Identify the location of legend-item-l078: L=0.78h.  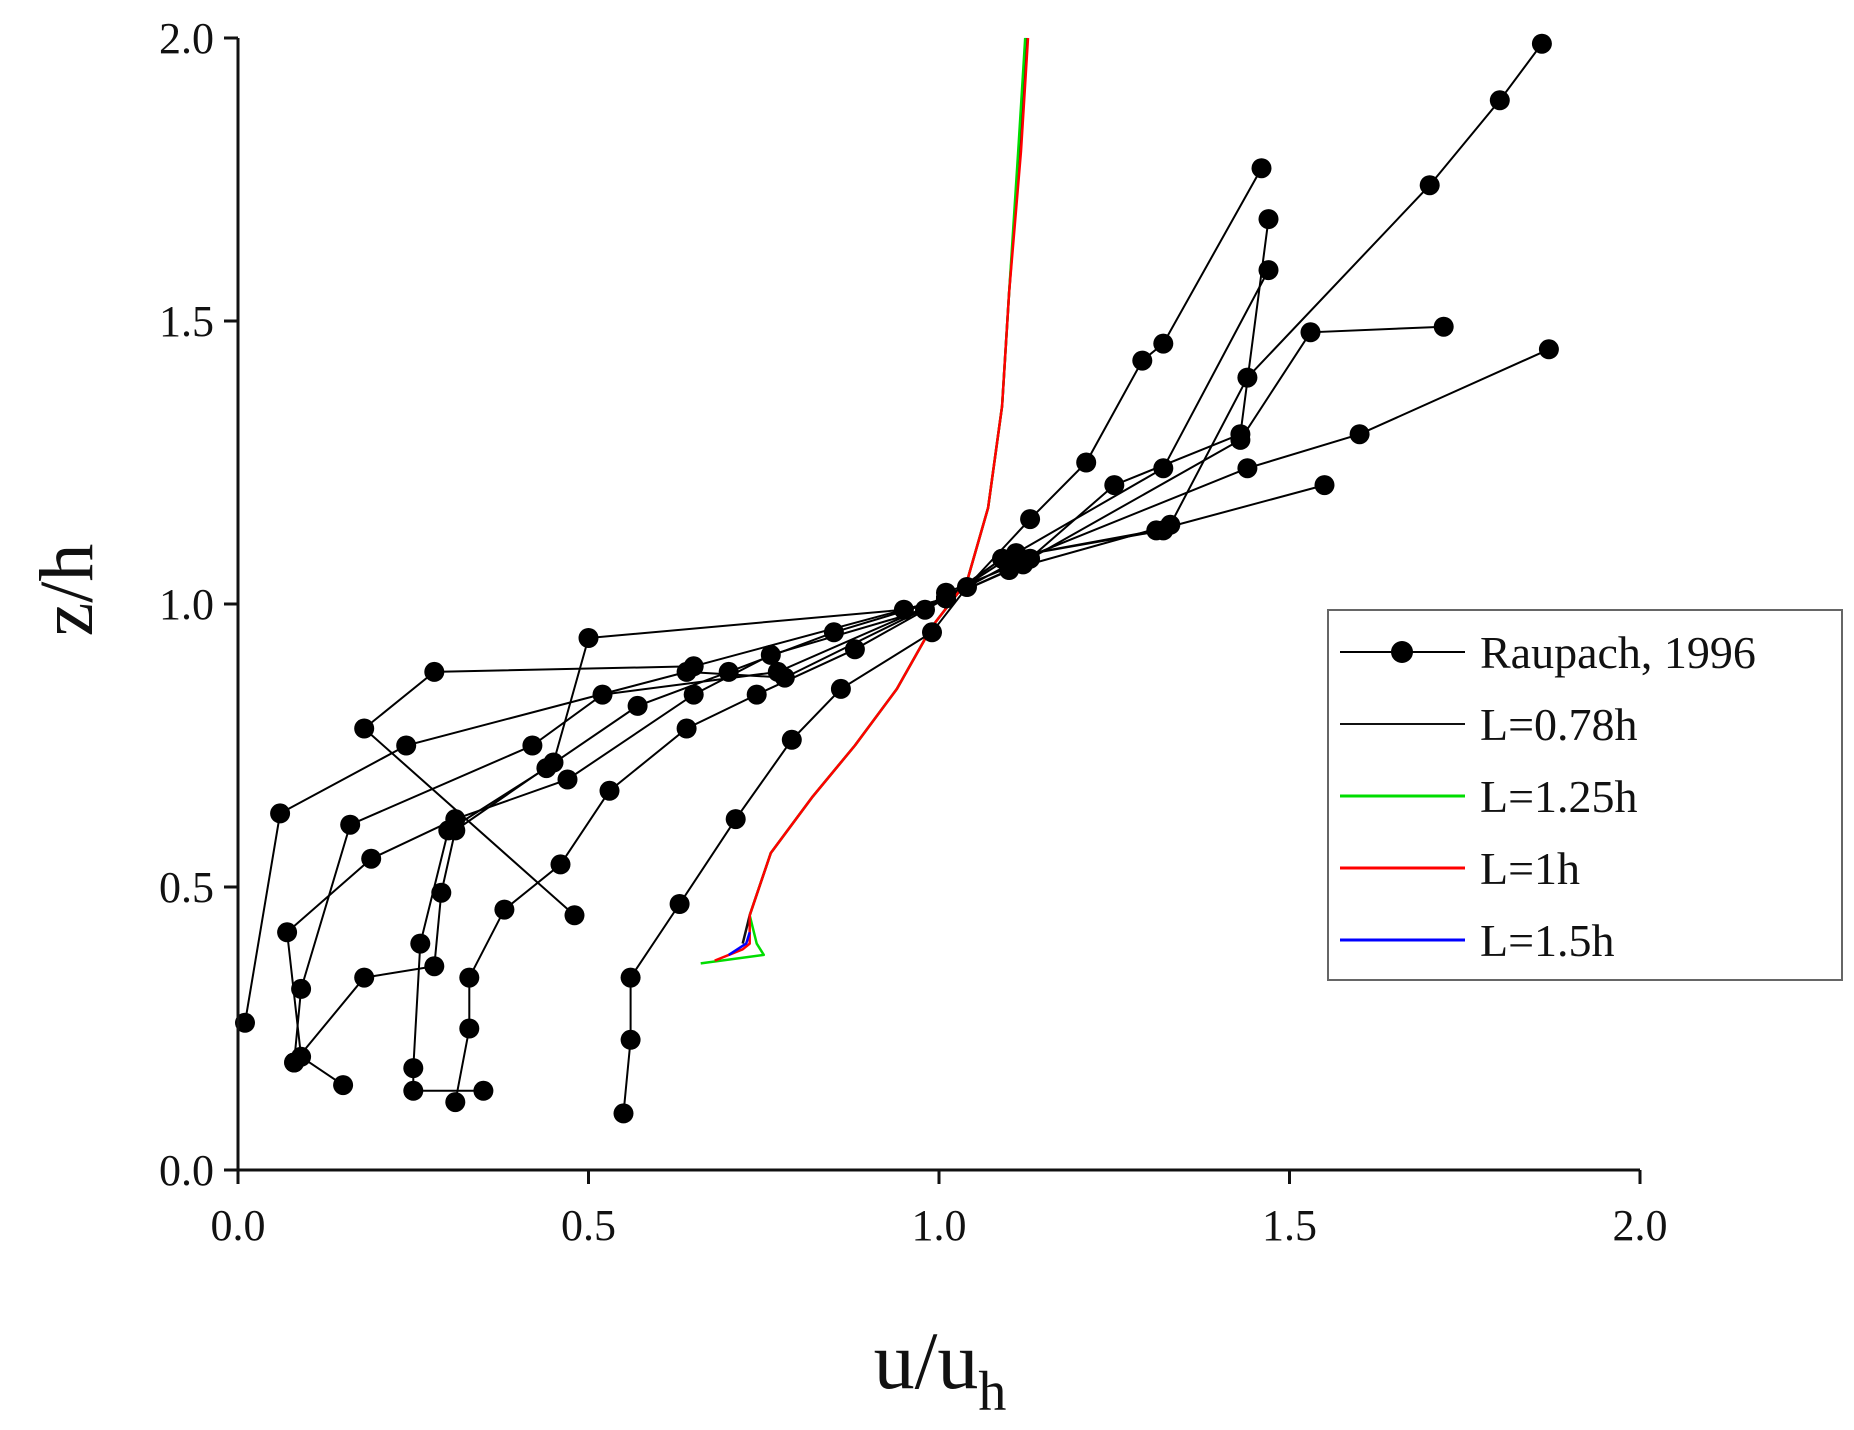
(1489, 724).